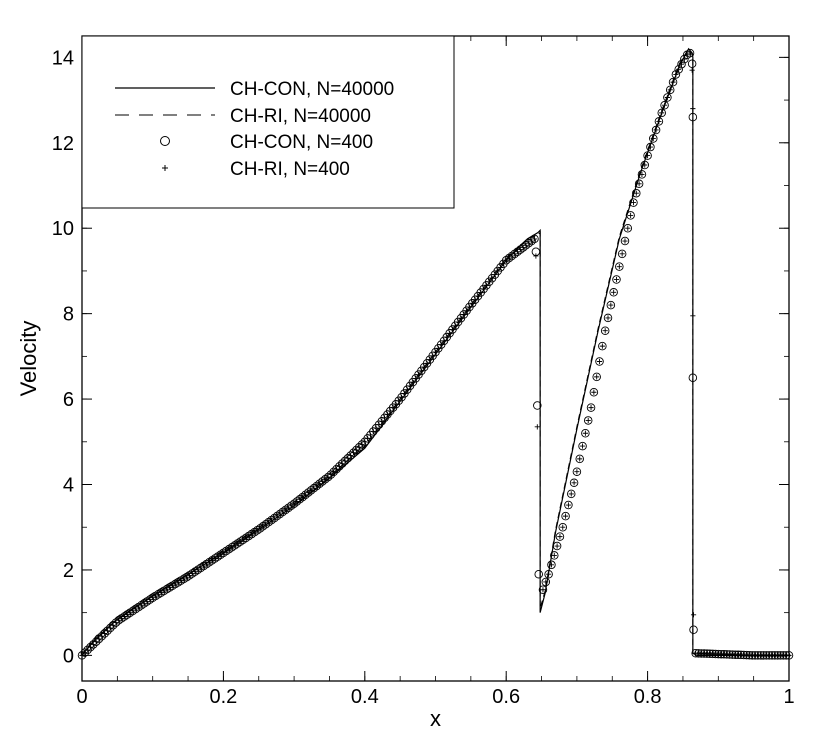  What do you see at coordinates (63, 58) in the screenshot?
I see `y-tick-label: 14` at bounding box center [63, 58].